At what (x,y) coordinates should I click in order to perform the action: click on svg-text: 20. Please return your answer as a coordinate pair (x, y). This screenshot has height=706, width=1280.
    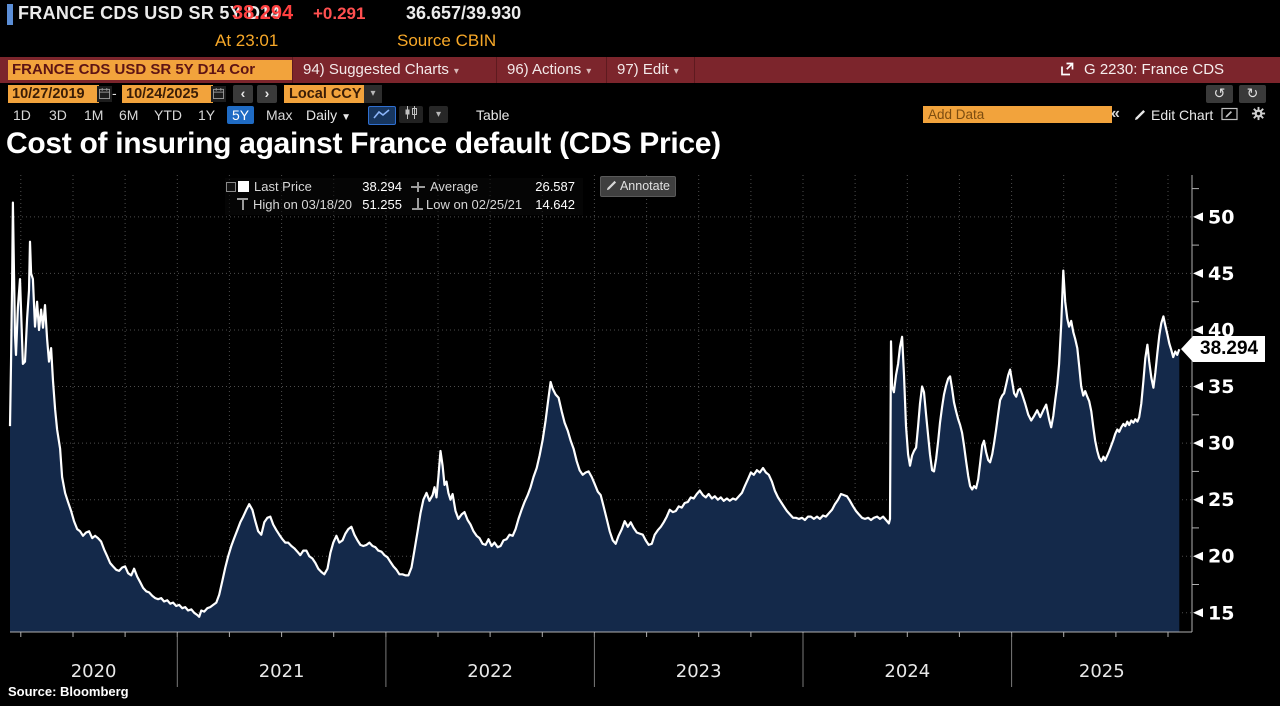
    Looking at the image, I should click on (1221, 557).